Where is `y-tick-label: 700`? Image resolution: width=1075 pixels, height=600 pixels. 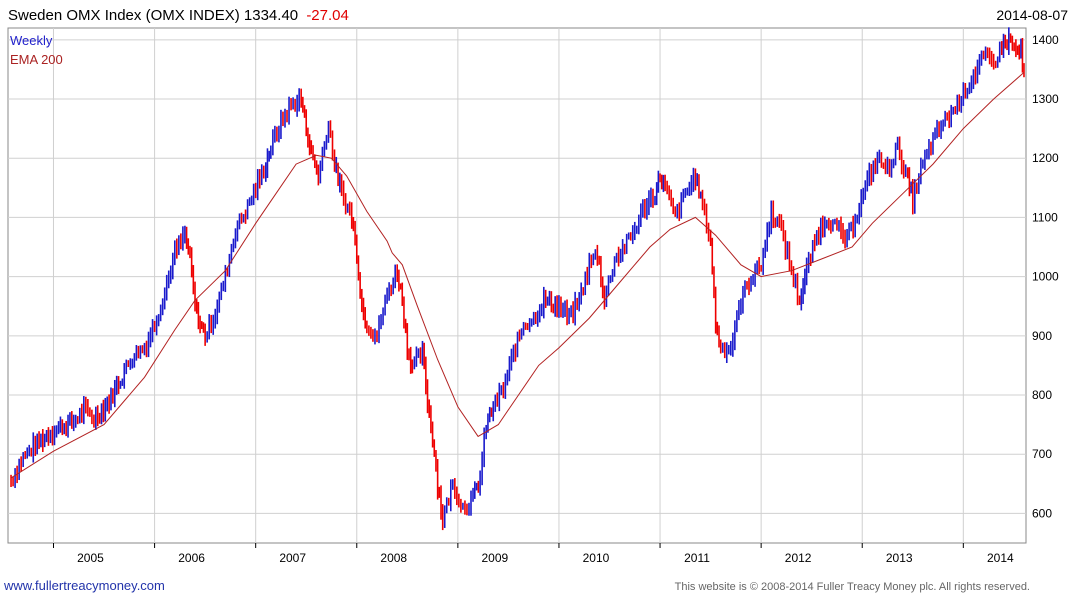
y-tick-label: 700 is located at coordinates (1042, 454).